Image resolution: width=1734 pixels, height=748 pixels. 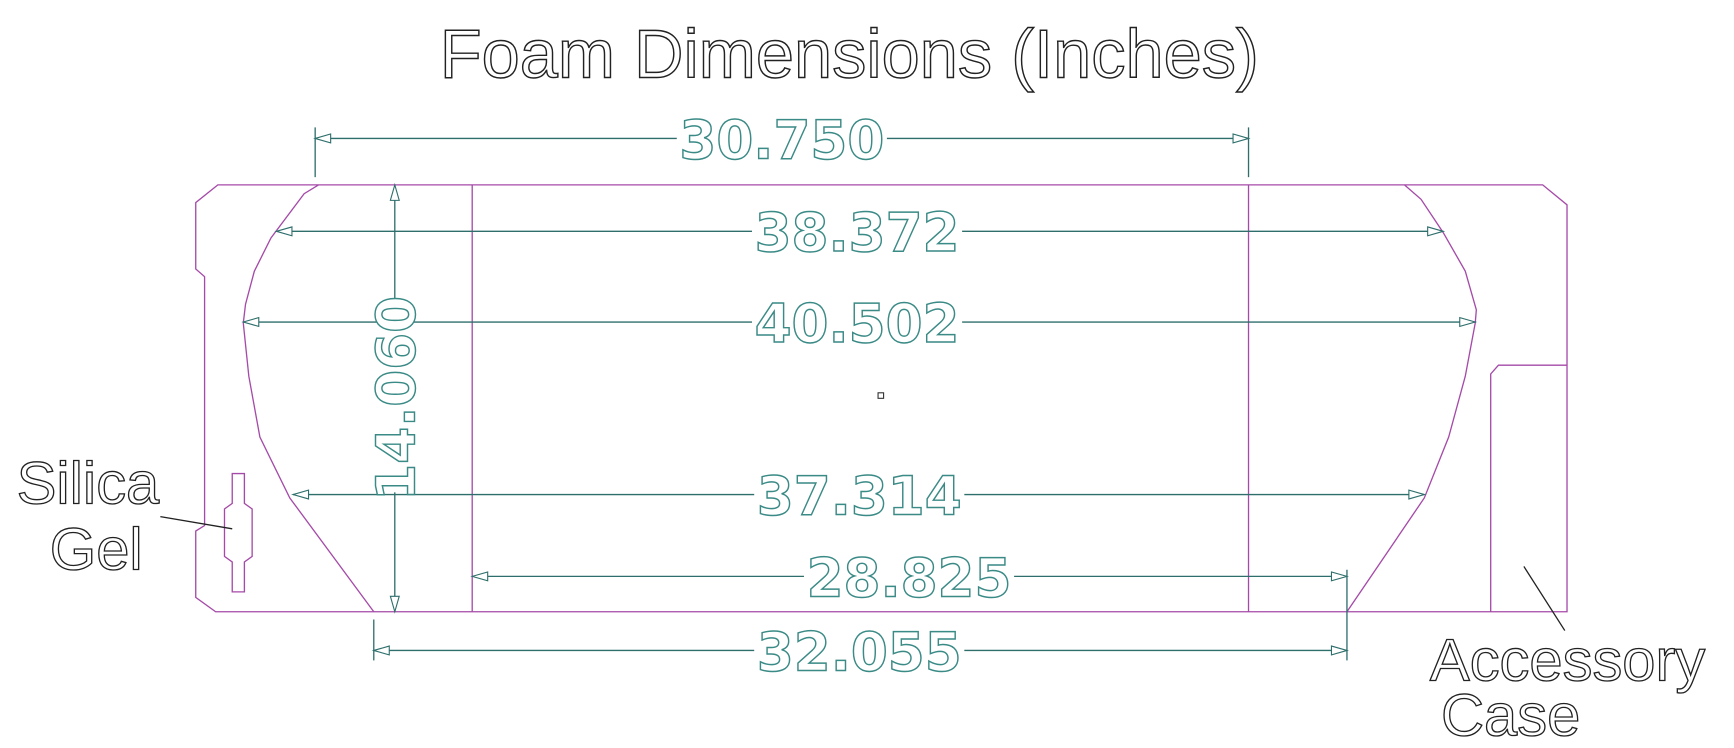 I want to click on dim-upper-width: 38.372, so click(x=857, y=233).